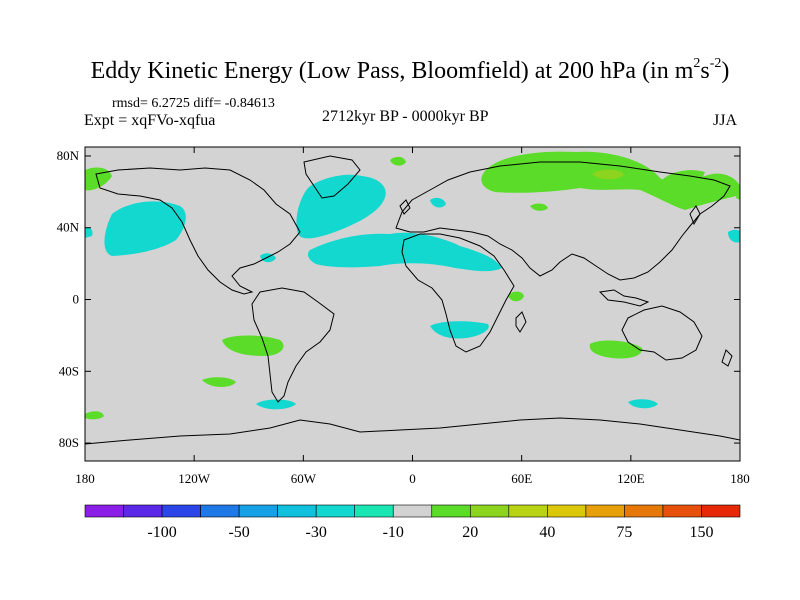  Describe the element at coordinates (405, 207) in the screenshot. I see `coast-british-isles` at that location.